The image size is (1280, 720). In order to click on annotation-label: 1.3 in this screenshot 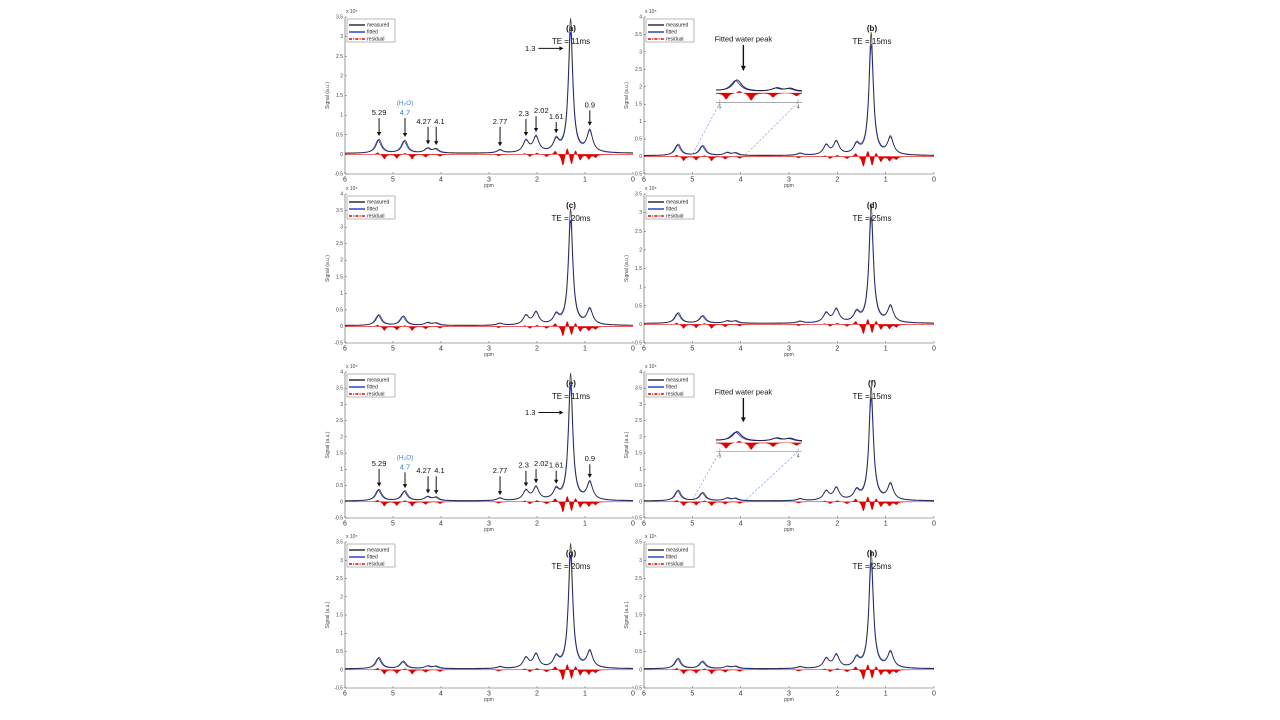, I will do `click(530, 412)`.